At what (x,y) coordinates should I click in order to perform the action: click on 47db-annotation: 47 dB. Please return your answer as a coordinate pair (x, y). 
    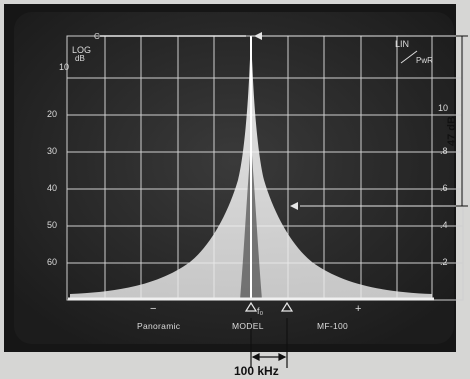
    Looking at the image, I should click on (452, 131).